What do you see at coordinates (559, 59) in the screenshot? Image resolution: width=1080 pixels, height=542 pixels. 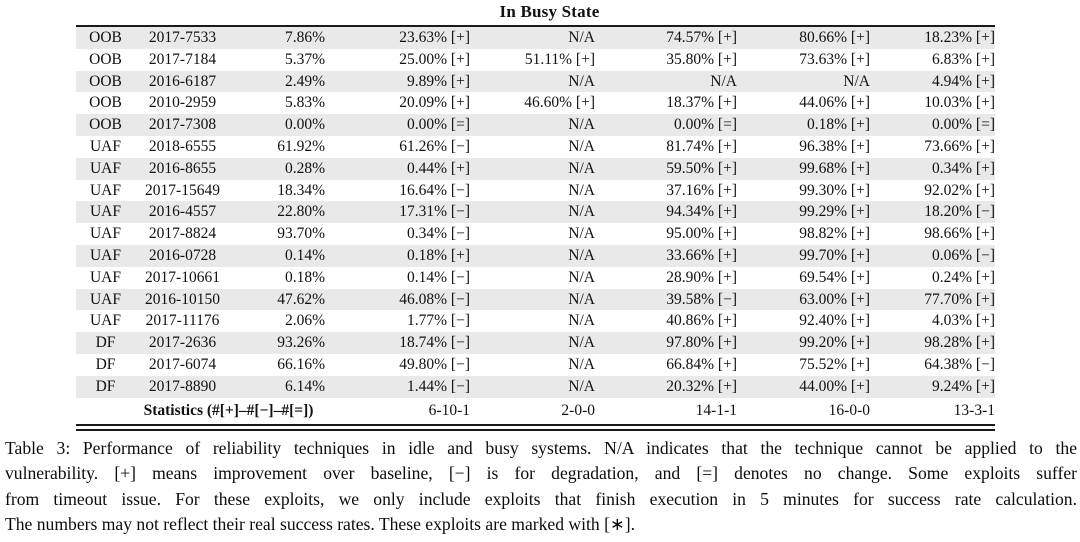 I see `rate-cell: 51.11% [+]` at bounding box center [559, 59].